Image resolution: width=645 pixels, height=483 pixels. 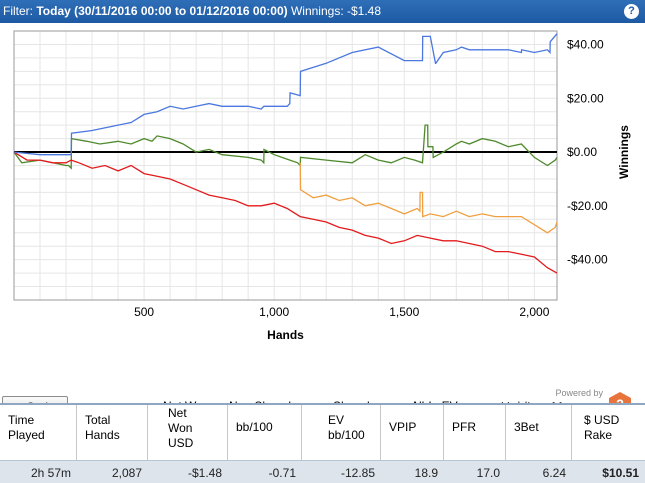 What do you see at coordinates (282, 473) in the screenshot?
I see `value-bb-100: -0.71` at bounding box center [282, 473].